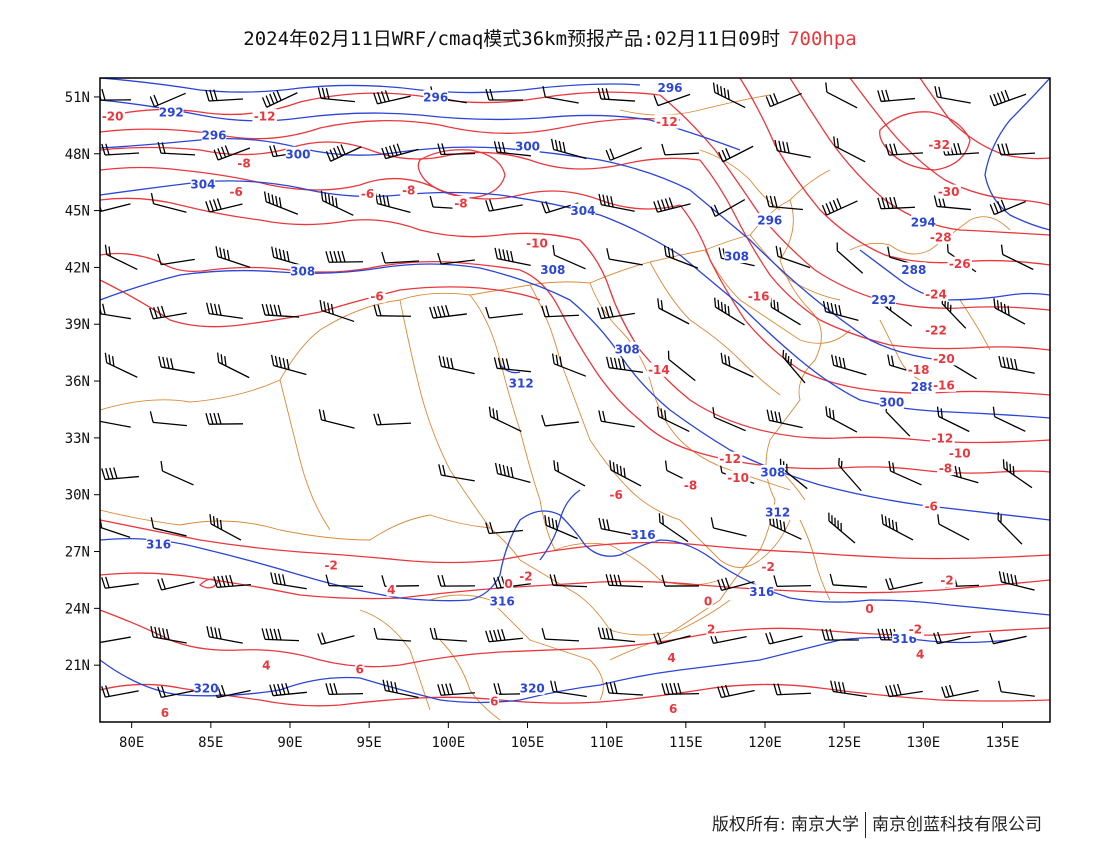 This screenshot has height=850, width=1100. I want to click on height-contour-label: 292, so click(883, 300).